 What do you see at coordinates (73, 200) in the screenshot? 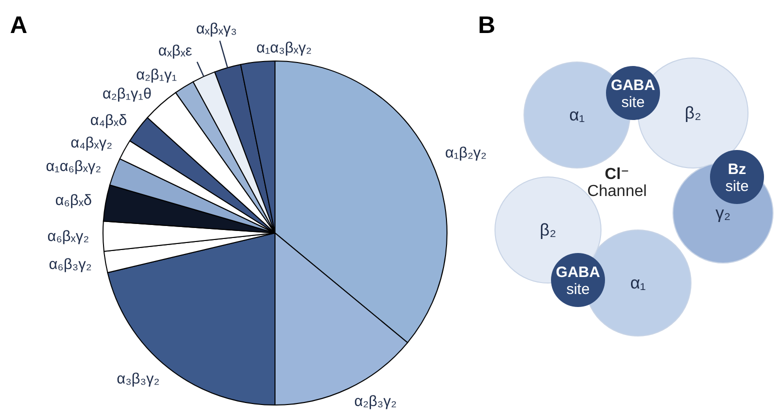
I see `slice-label: α₆βₓδ` at bounding box center [73, 200].